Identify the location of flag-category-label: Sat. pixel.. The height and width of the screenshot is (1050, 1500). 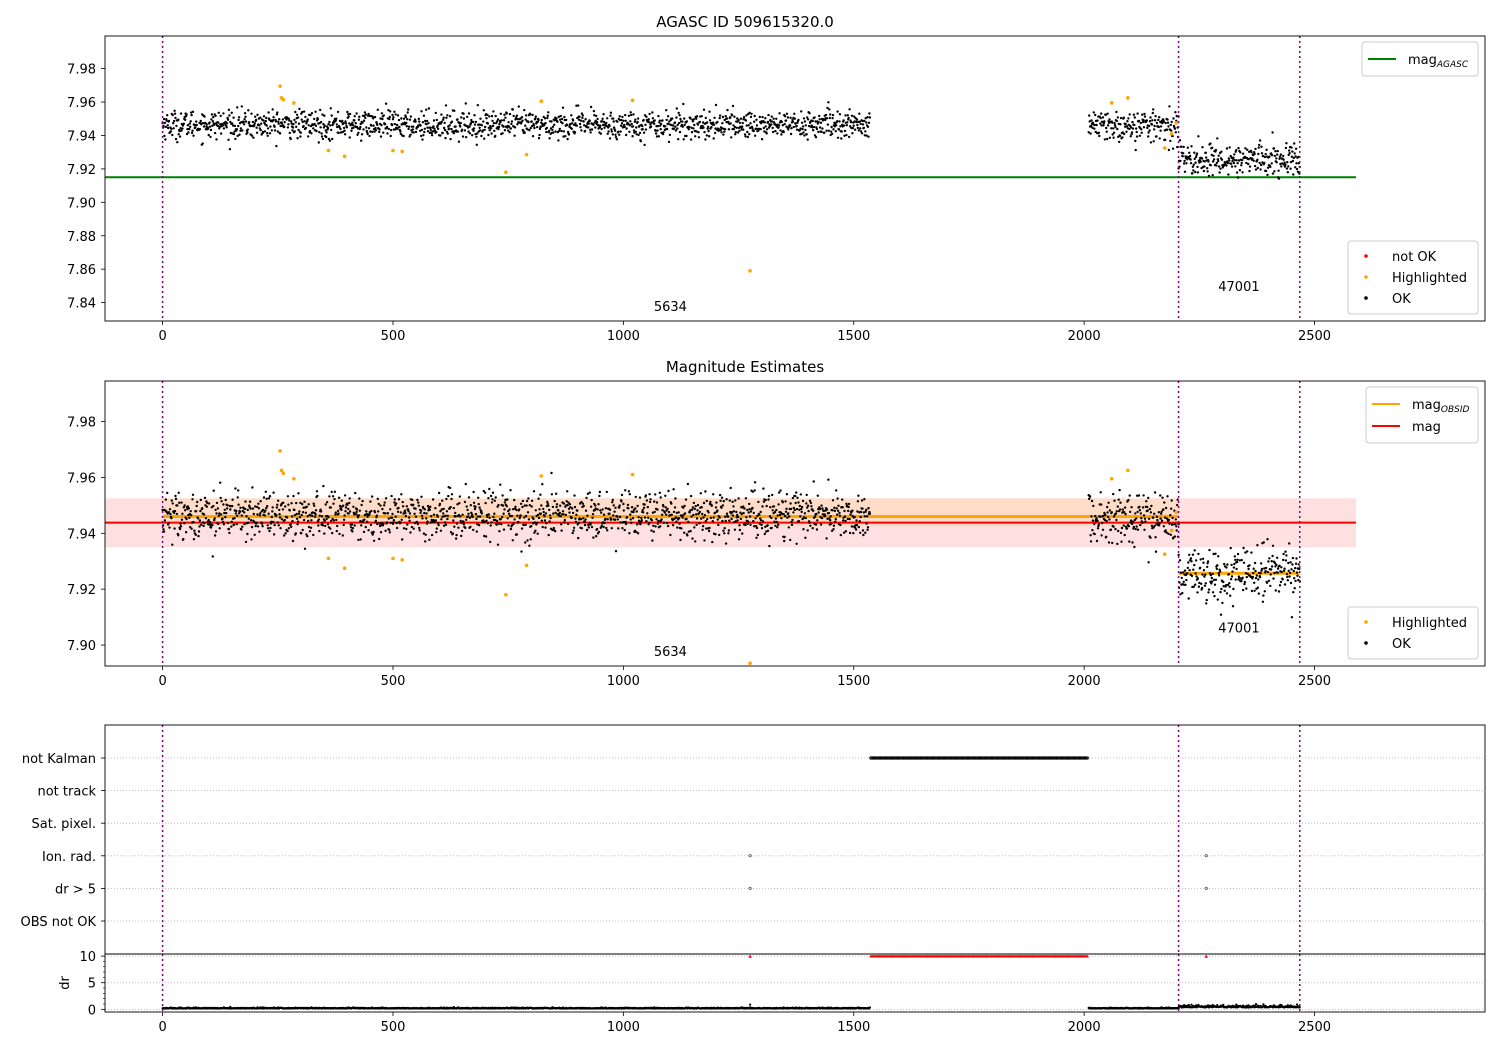
(64, 824).